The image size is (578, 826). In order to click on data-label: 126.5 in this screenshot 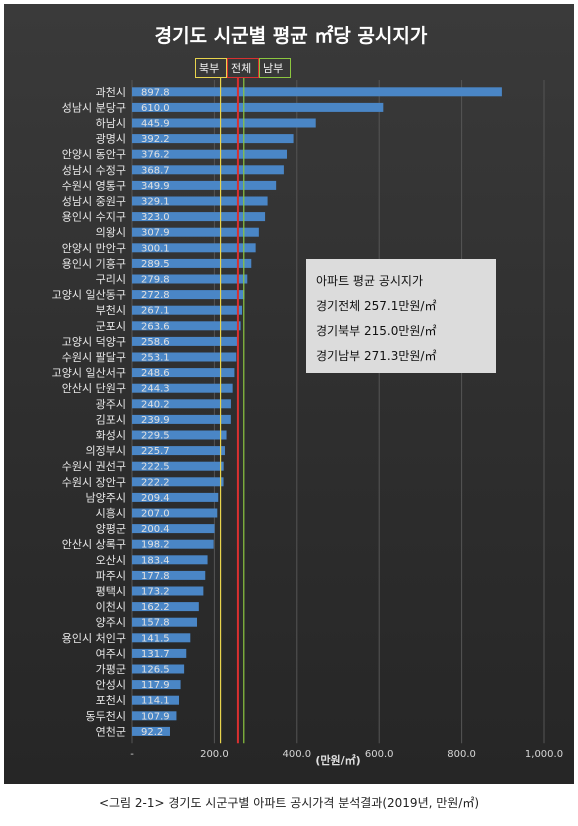, I will do `click(155, 670)`.